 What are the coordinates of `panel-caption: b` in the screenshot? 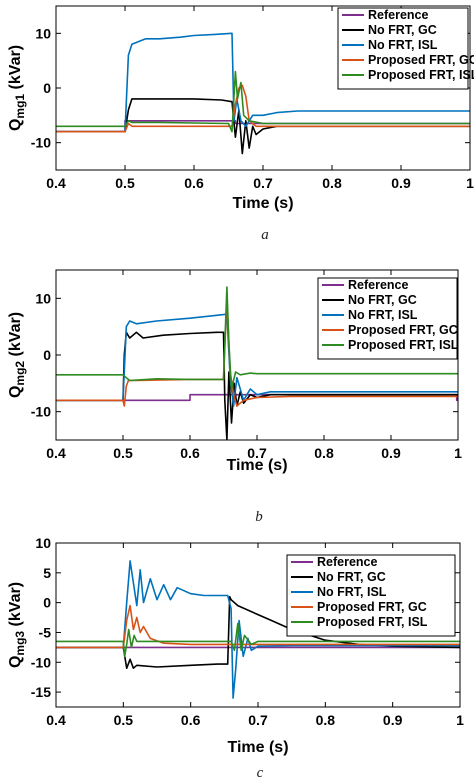 It's located at (259, 517).